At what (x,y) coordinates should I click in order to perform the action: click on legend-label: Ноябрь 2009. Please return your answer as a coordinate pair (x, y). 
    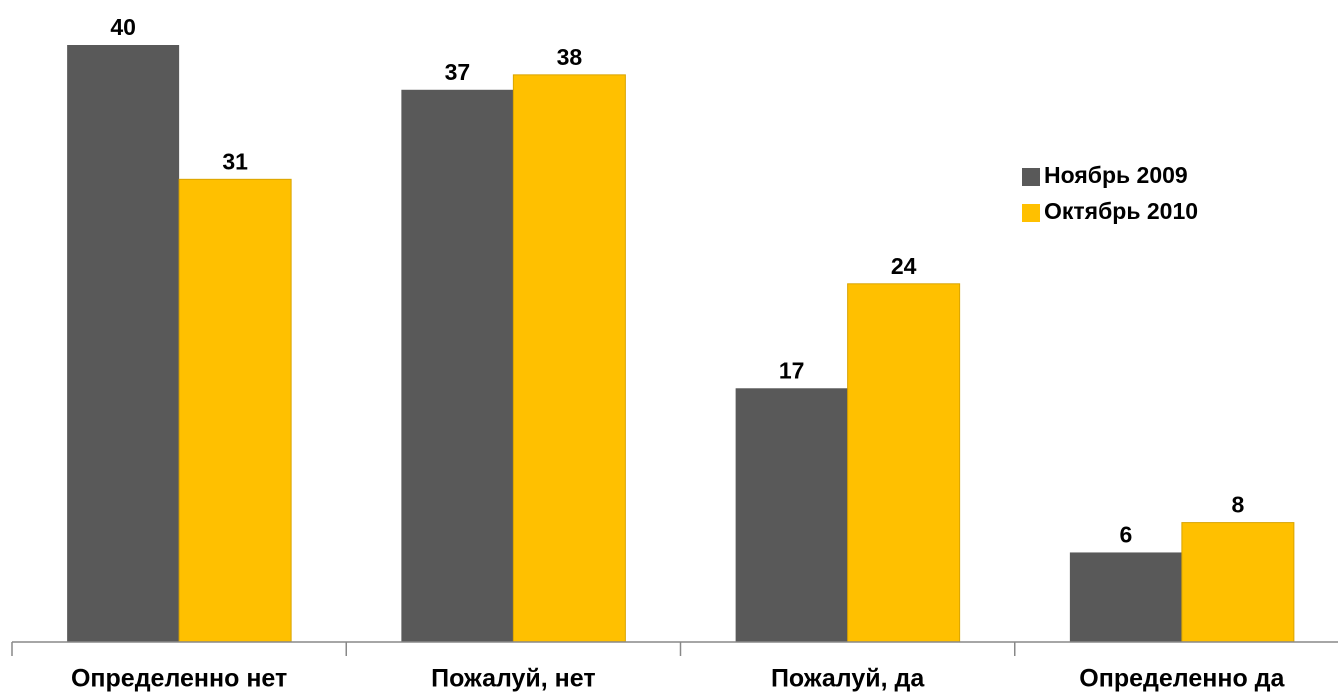
    Looking at the image, I should click on (1116, 175).